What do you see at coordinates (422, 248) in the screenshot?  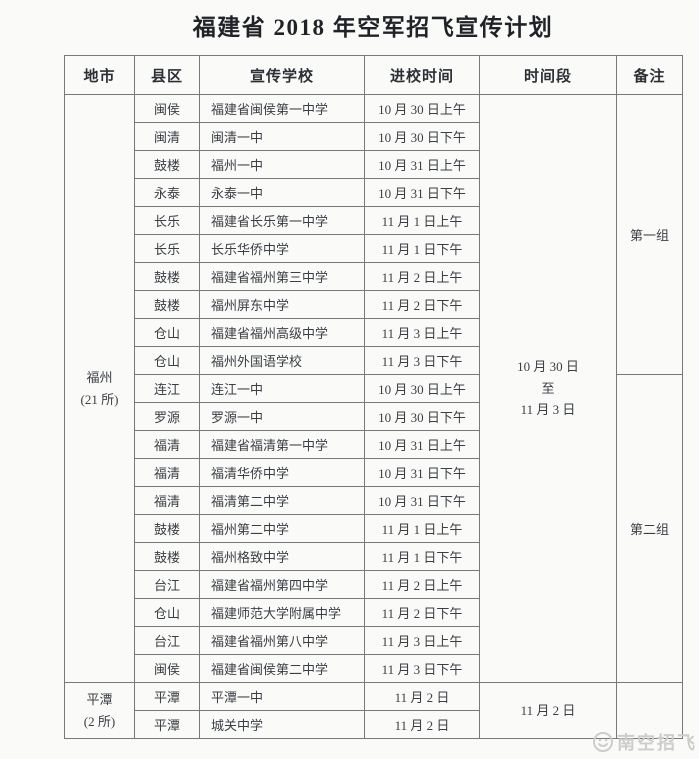 I see `time-cell: 11 月 1 日下午` at bounding box center [422, 248].